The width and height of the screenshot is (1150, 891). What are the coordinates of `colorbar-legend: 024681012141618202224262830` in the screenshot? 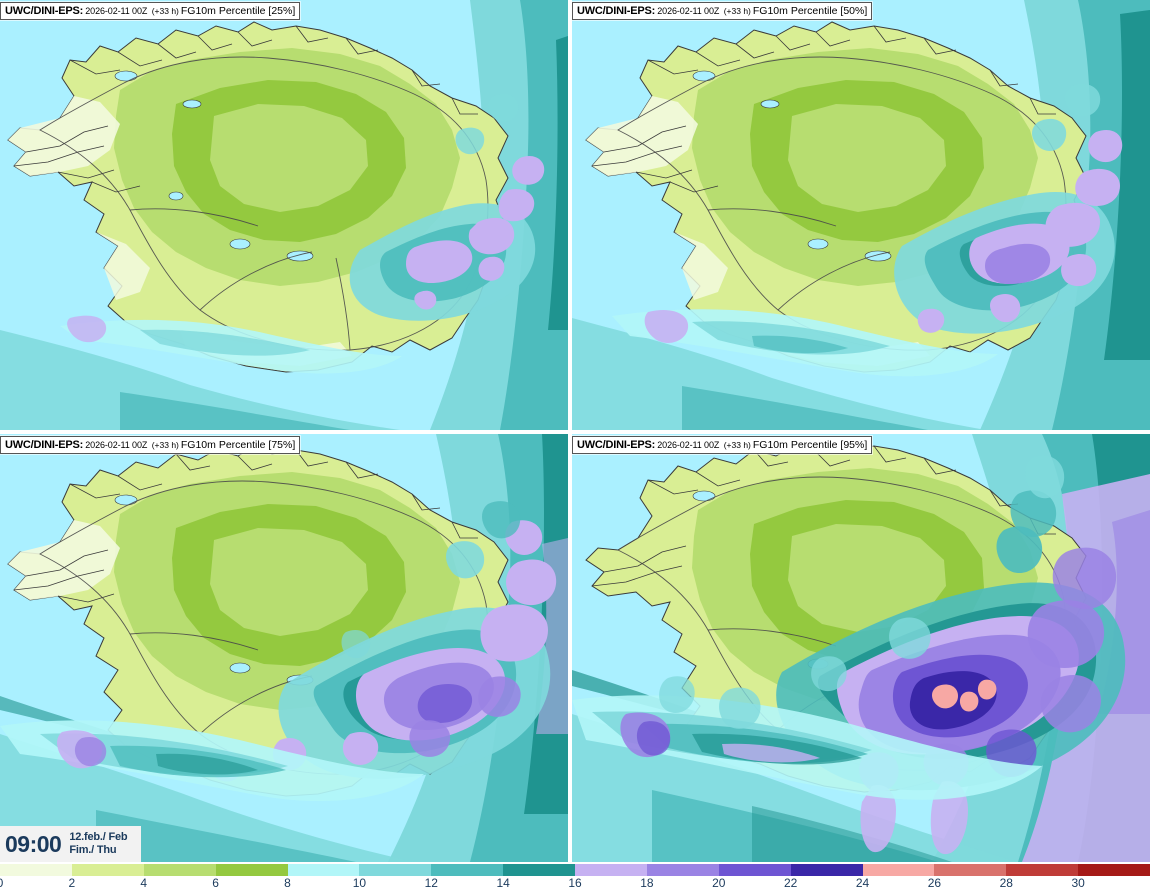 It's located at (575, 876).